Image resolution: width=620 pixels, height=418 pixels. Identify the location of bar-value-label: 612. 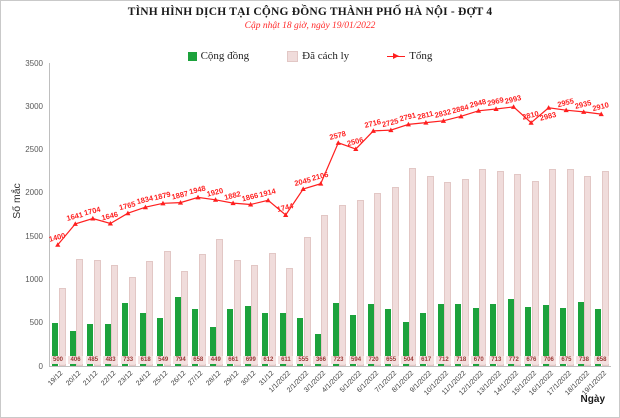
(268, 360).